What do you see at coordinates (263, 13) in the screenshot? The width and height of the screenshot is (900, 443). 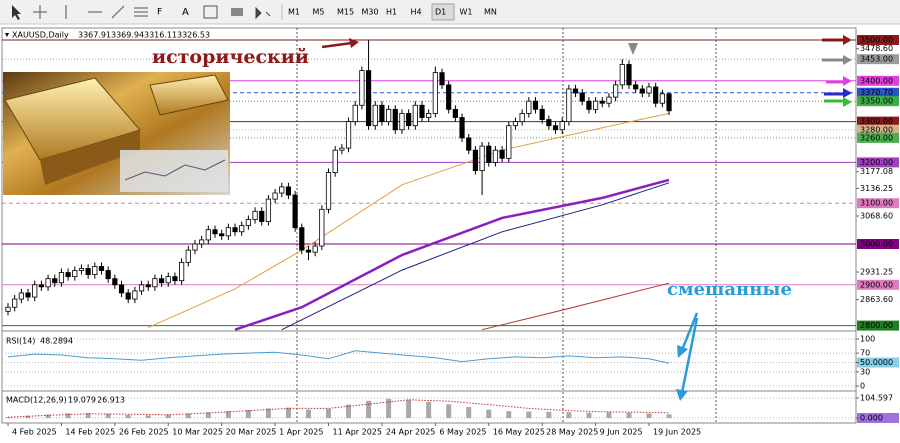 I see `arrows-tool` at bounding box center [263, 13].